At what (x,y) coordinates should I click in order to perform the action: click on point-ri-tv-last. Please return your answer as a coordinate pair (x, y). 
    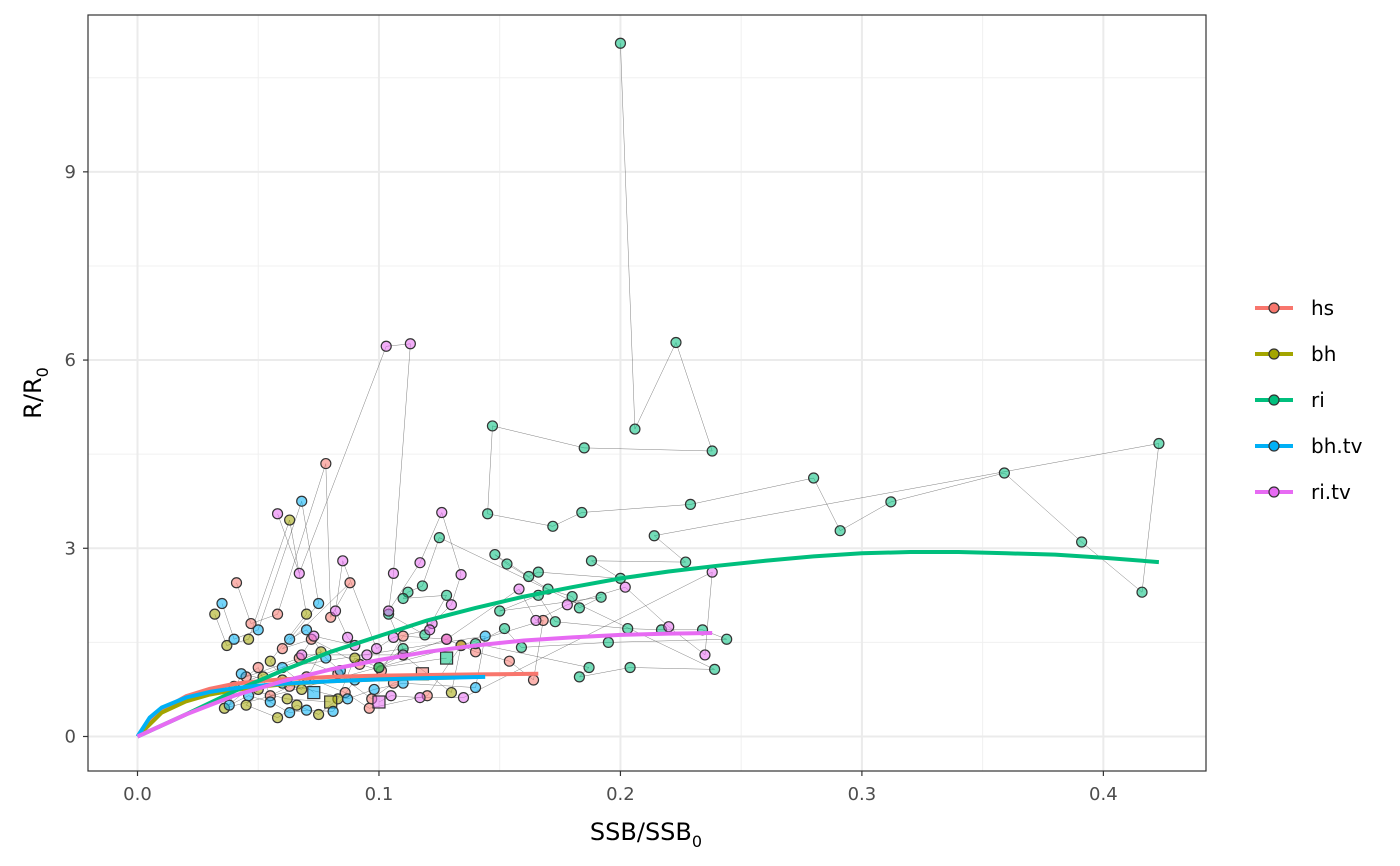
    Looking at the image, I should click on (379, 702).